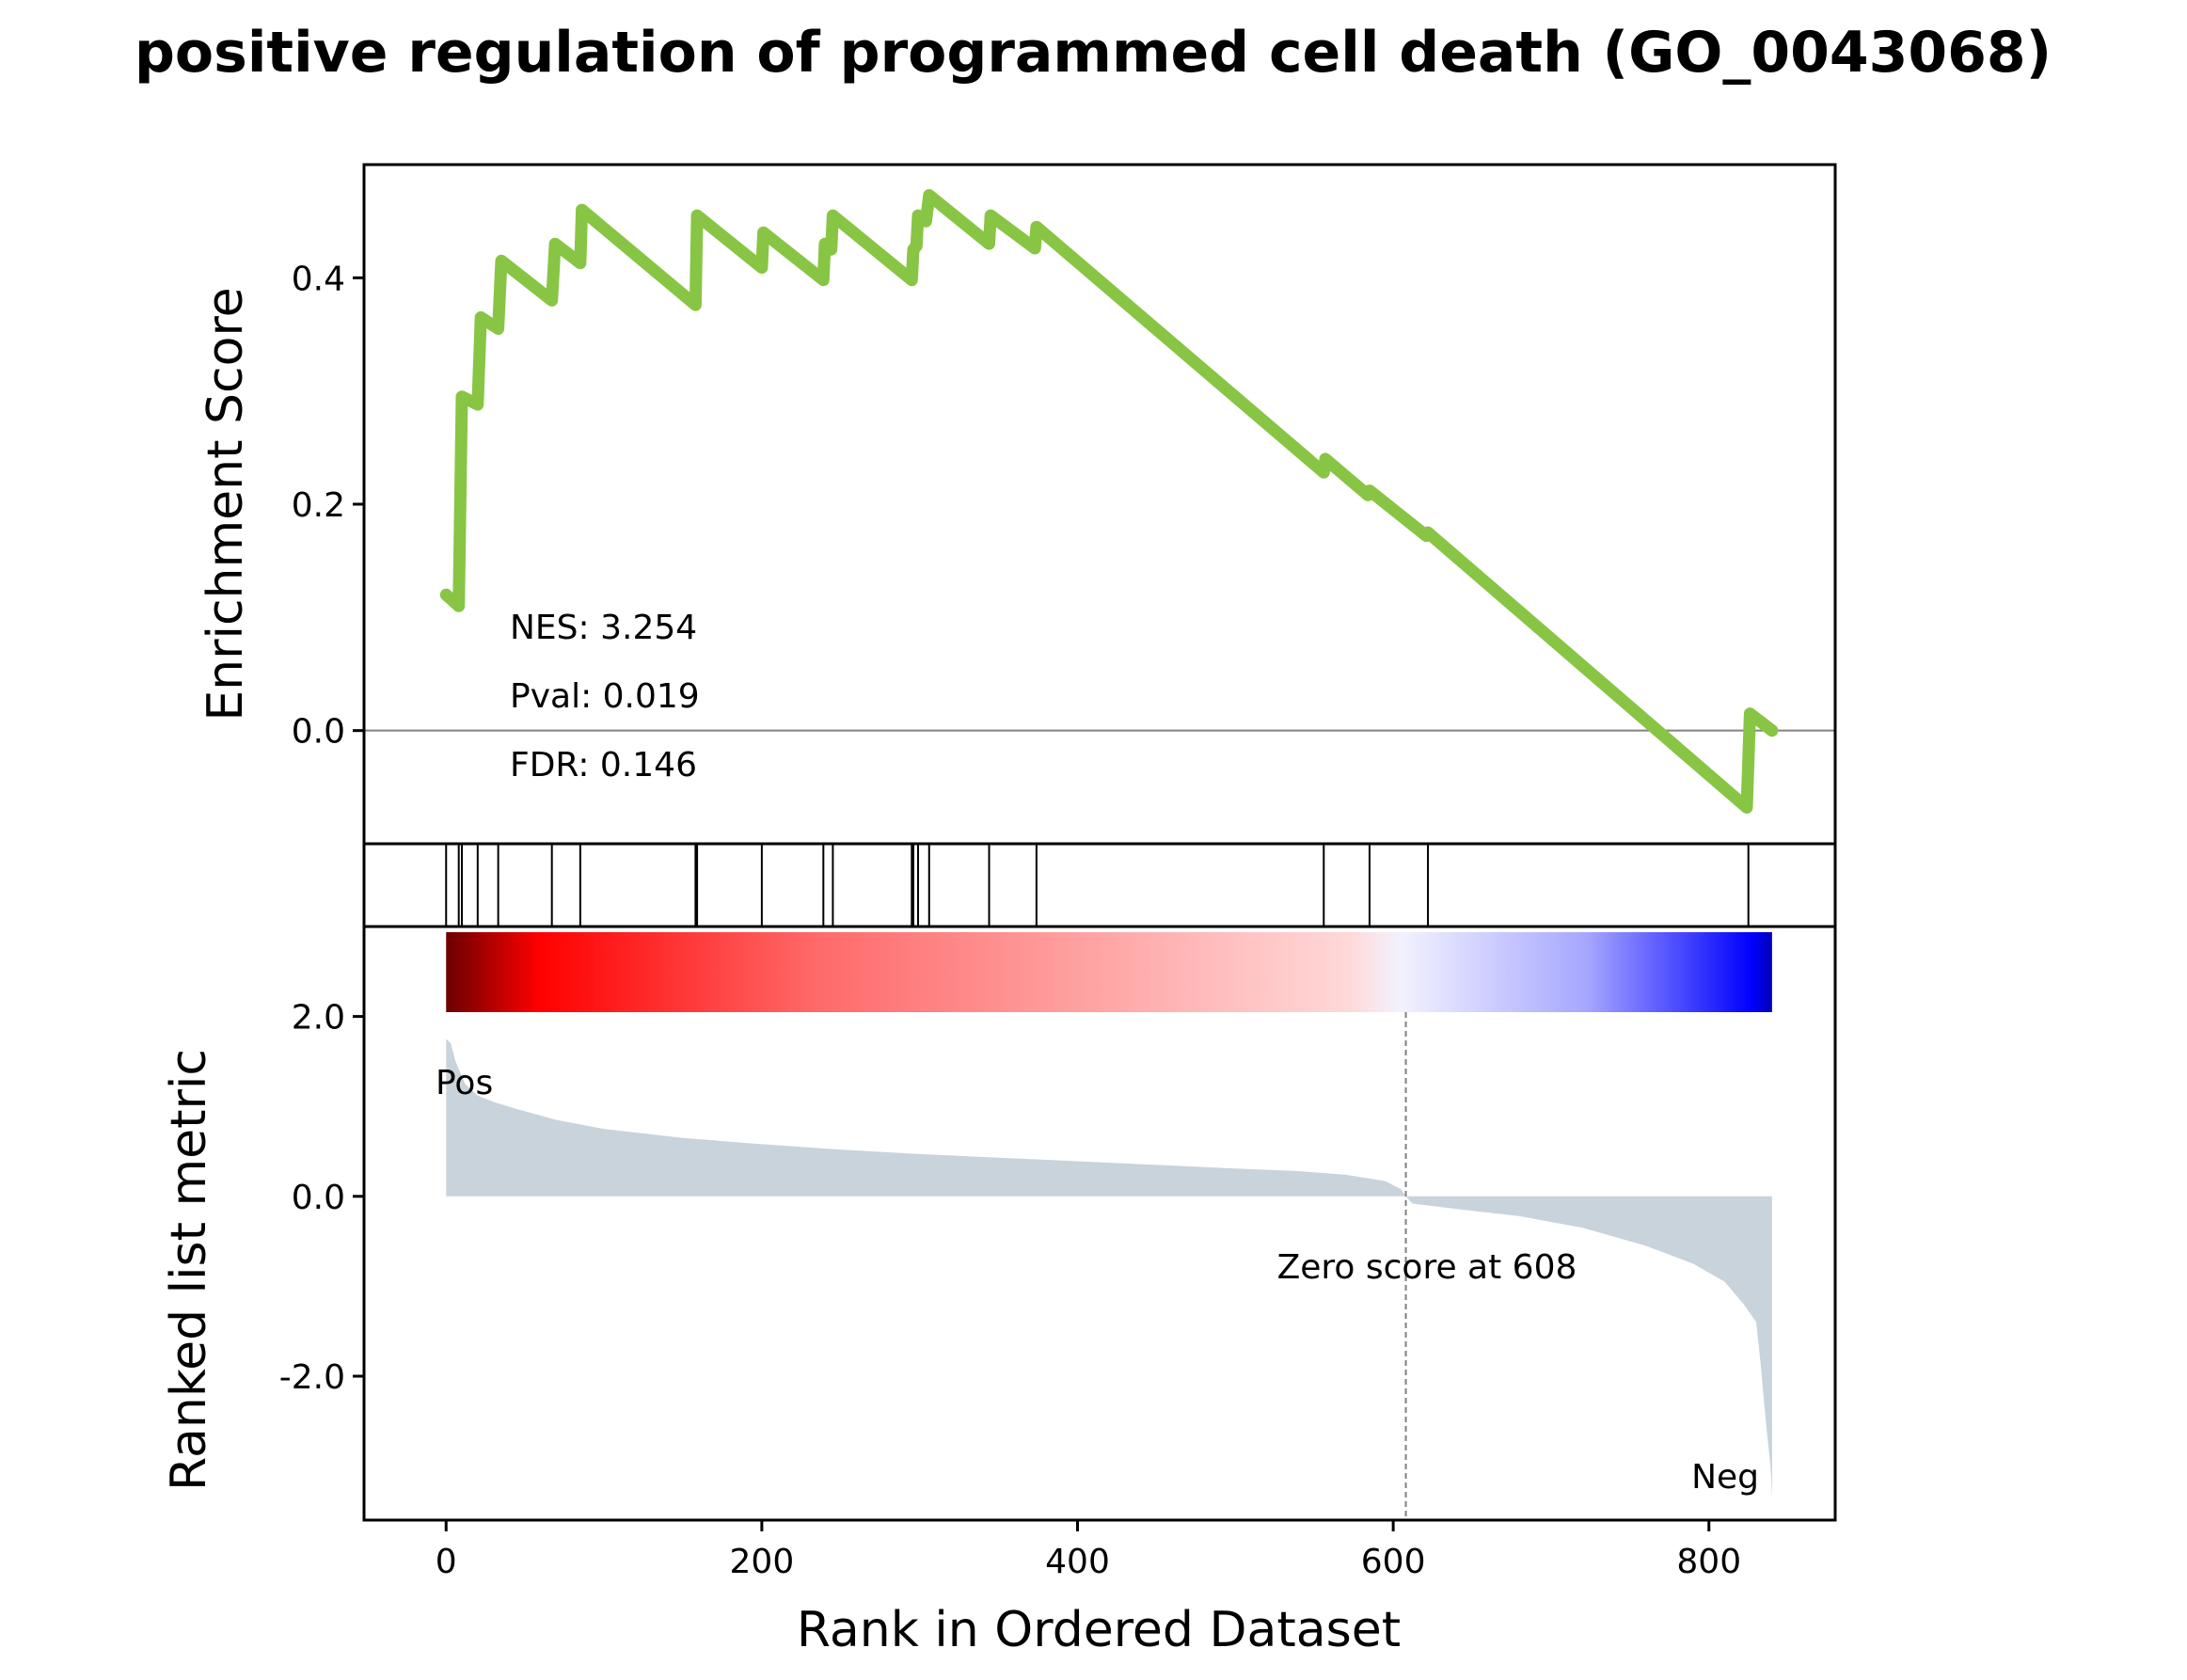 This screenshot has width=2187, height=1680. What do you see at coordinates (603, 765) in the screenshot?
I see `fdr-stat: FDR: 0.146` at bounding box center [603, 765].